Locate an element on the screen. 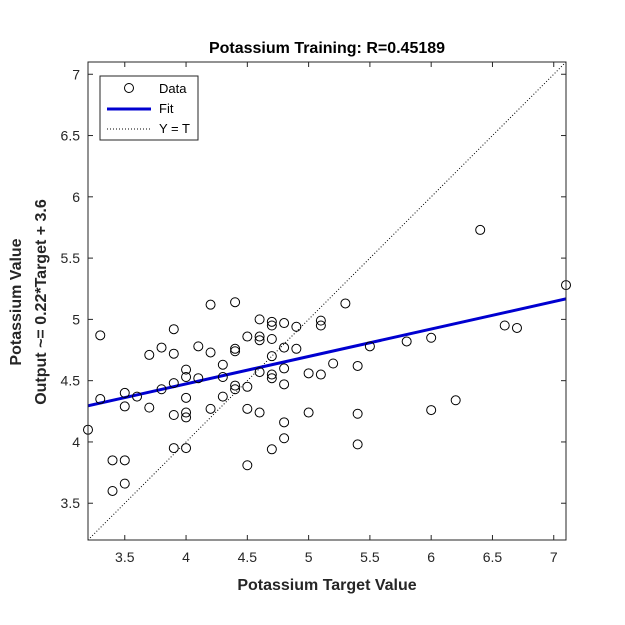 The image size is (625, 625). y-tick-label: 4.5 is located at coordinates (71, 381).